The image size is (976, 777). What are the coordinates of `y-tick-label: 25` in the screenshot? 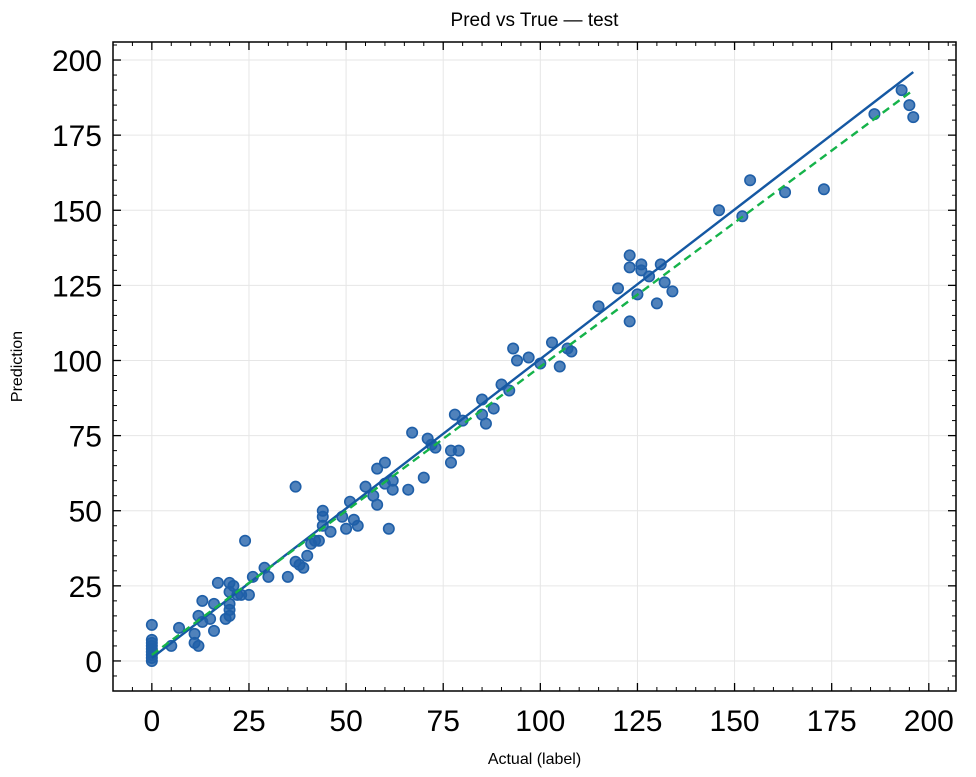 It's located at (85, 587).